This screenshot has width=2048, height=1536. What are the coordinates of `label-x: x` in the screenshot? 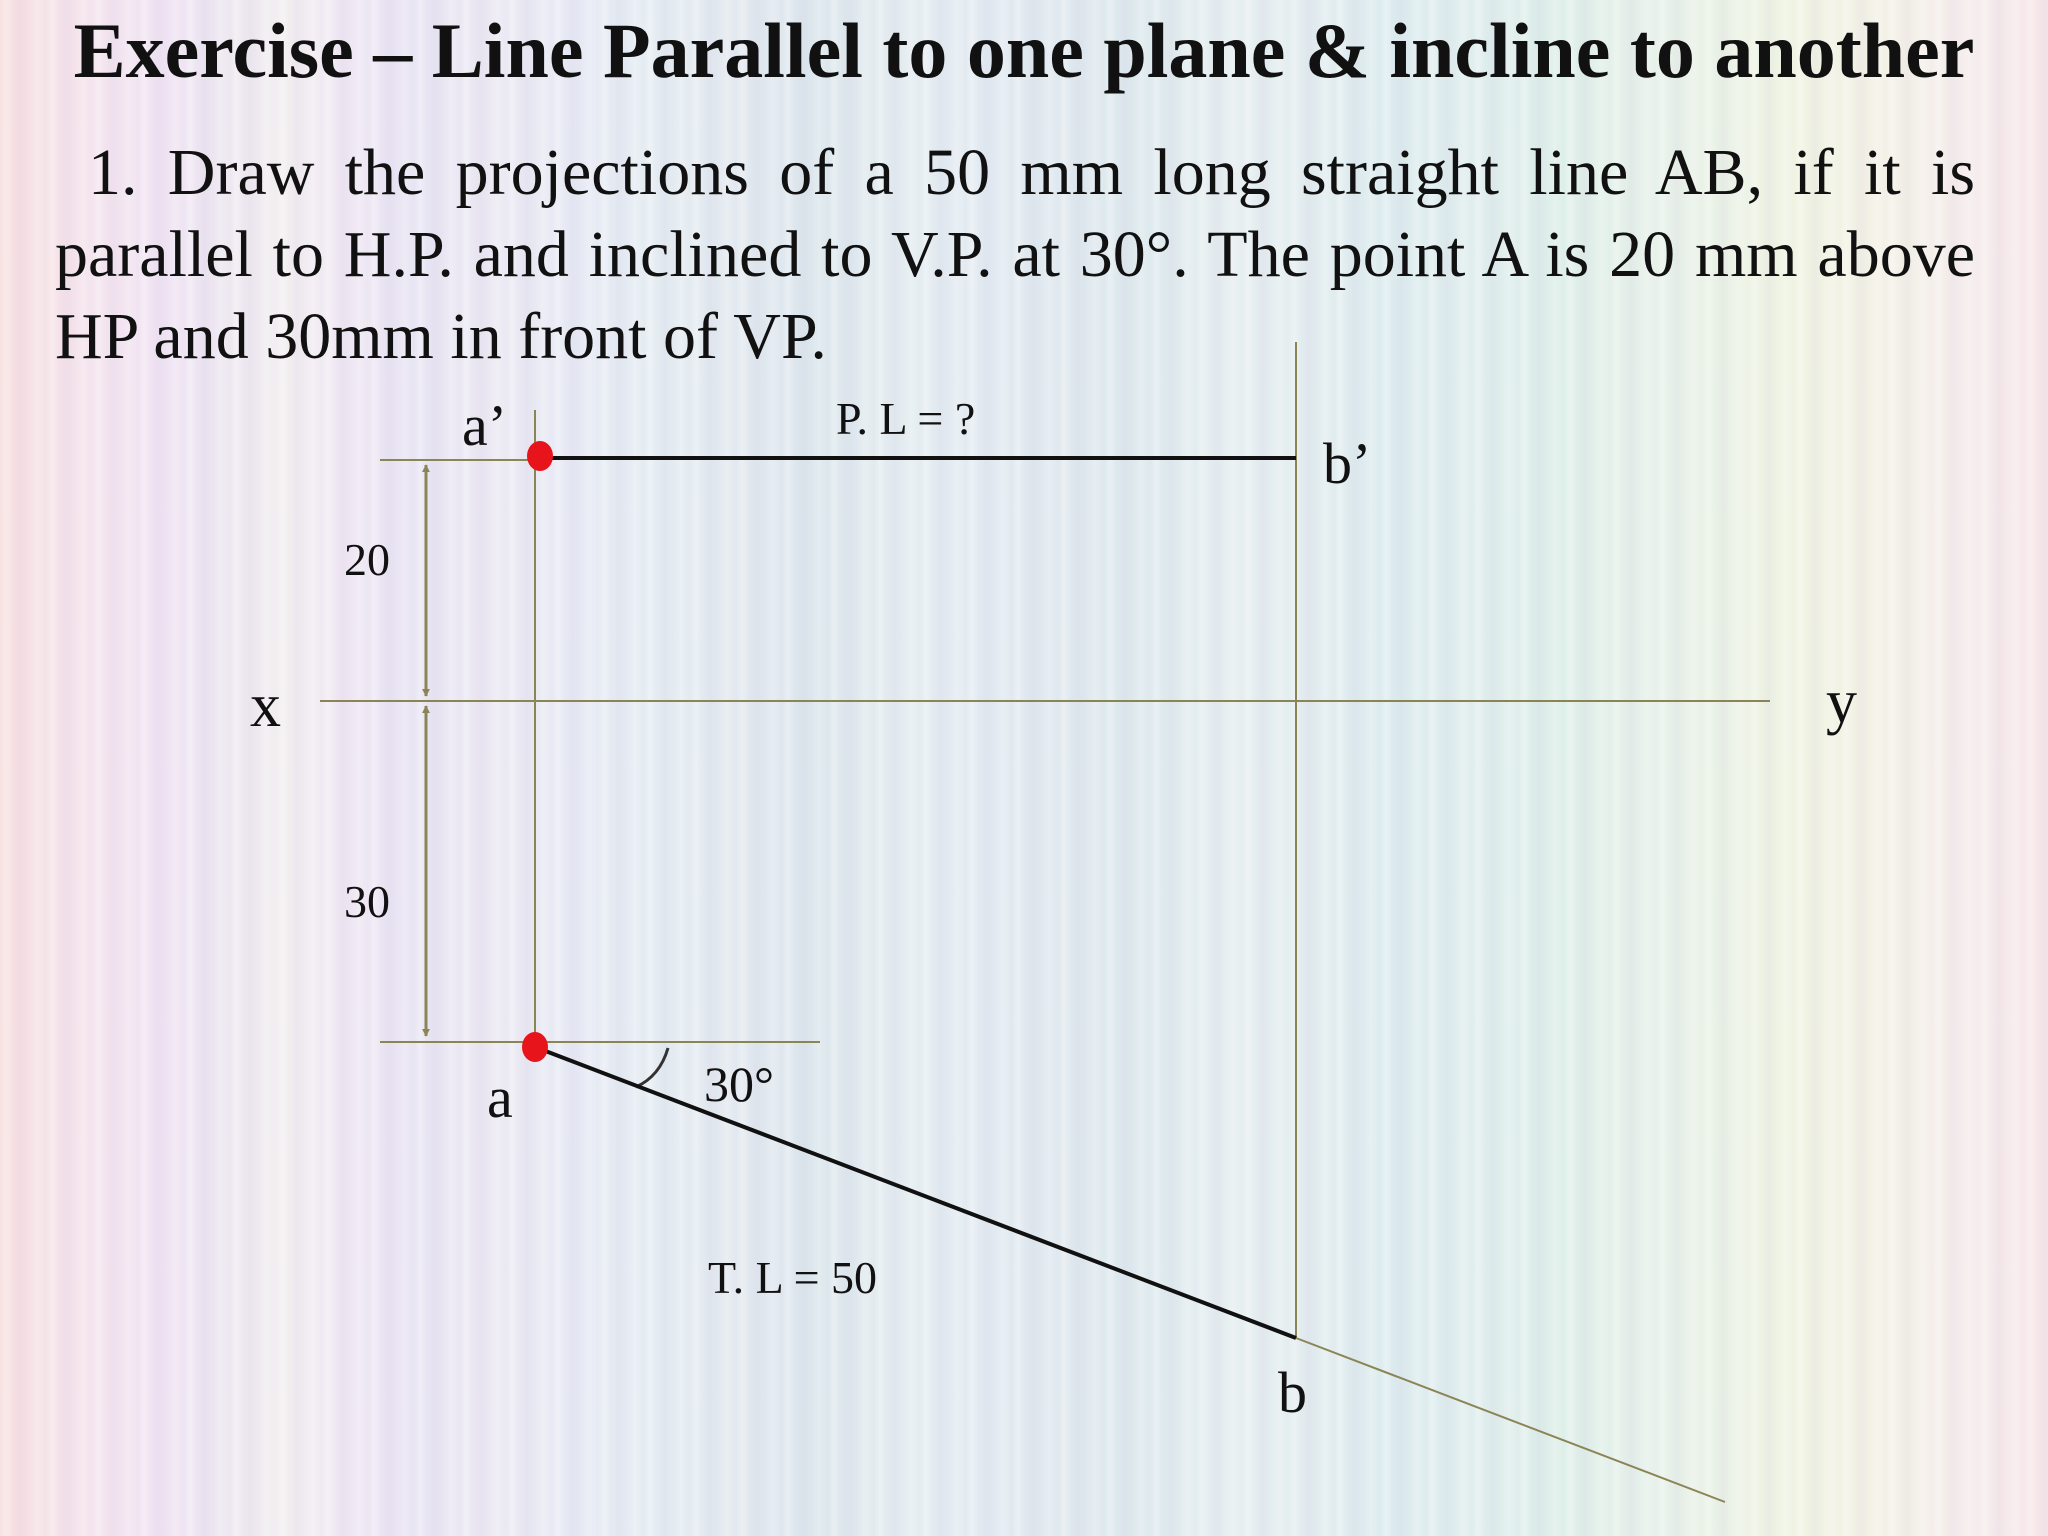 It's located at (265, 706).